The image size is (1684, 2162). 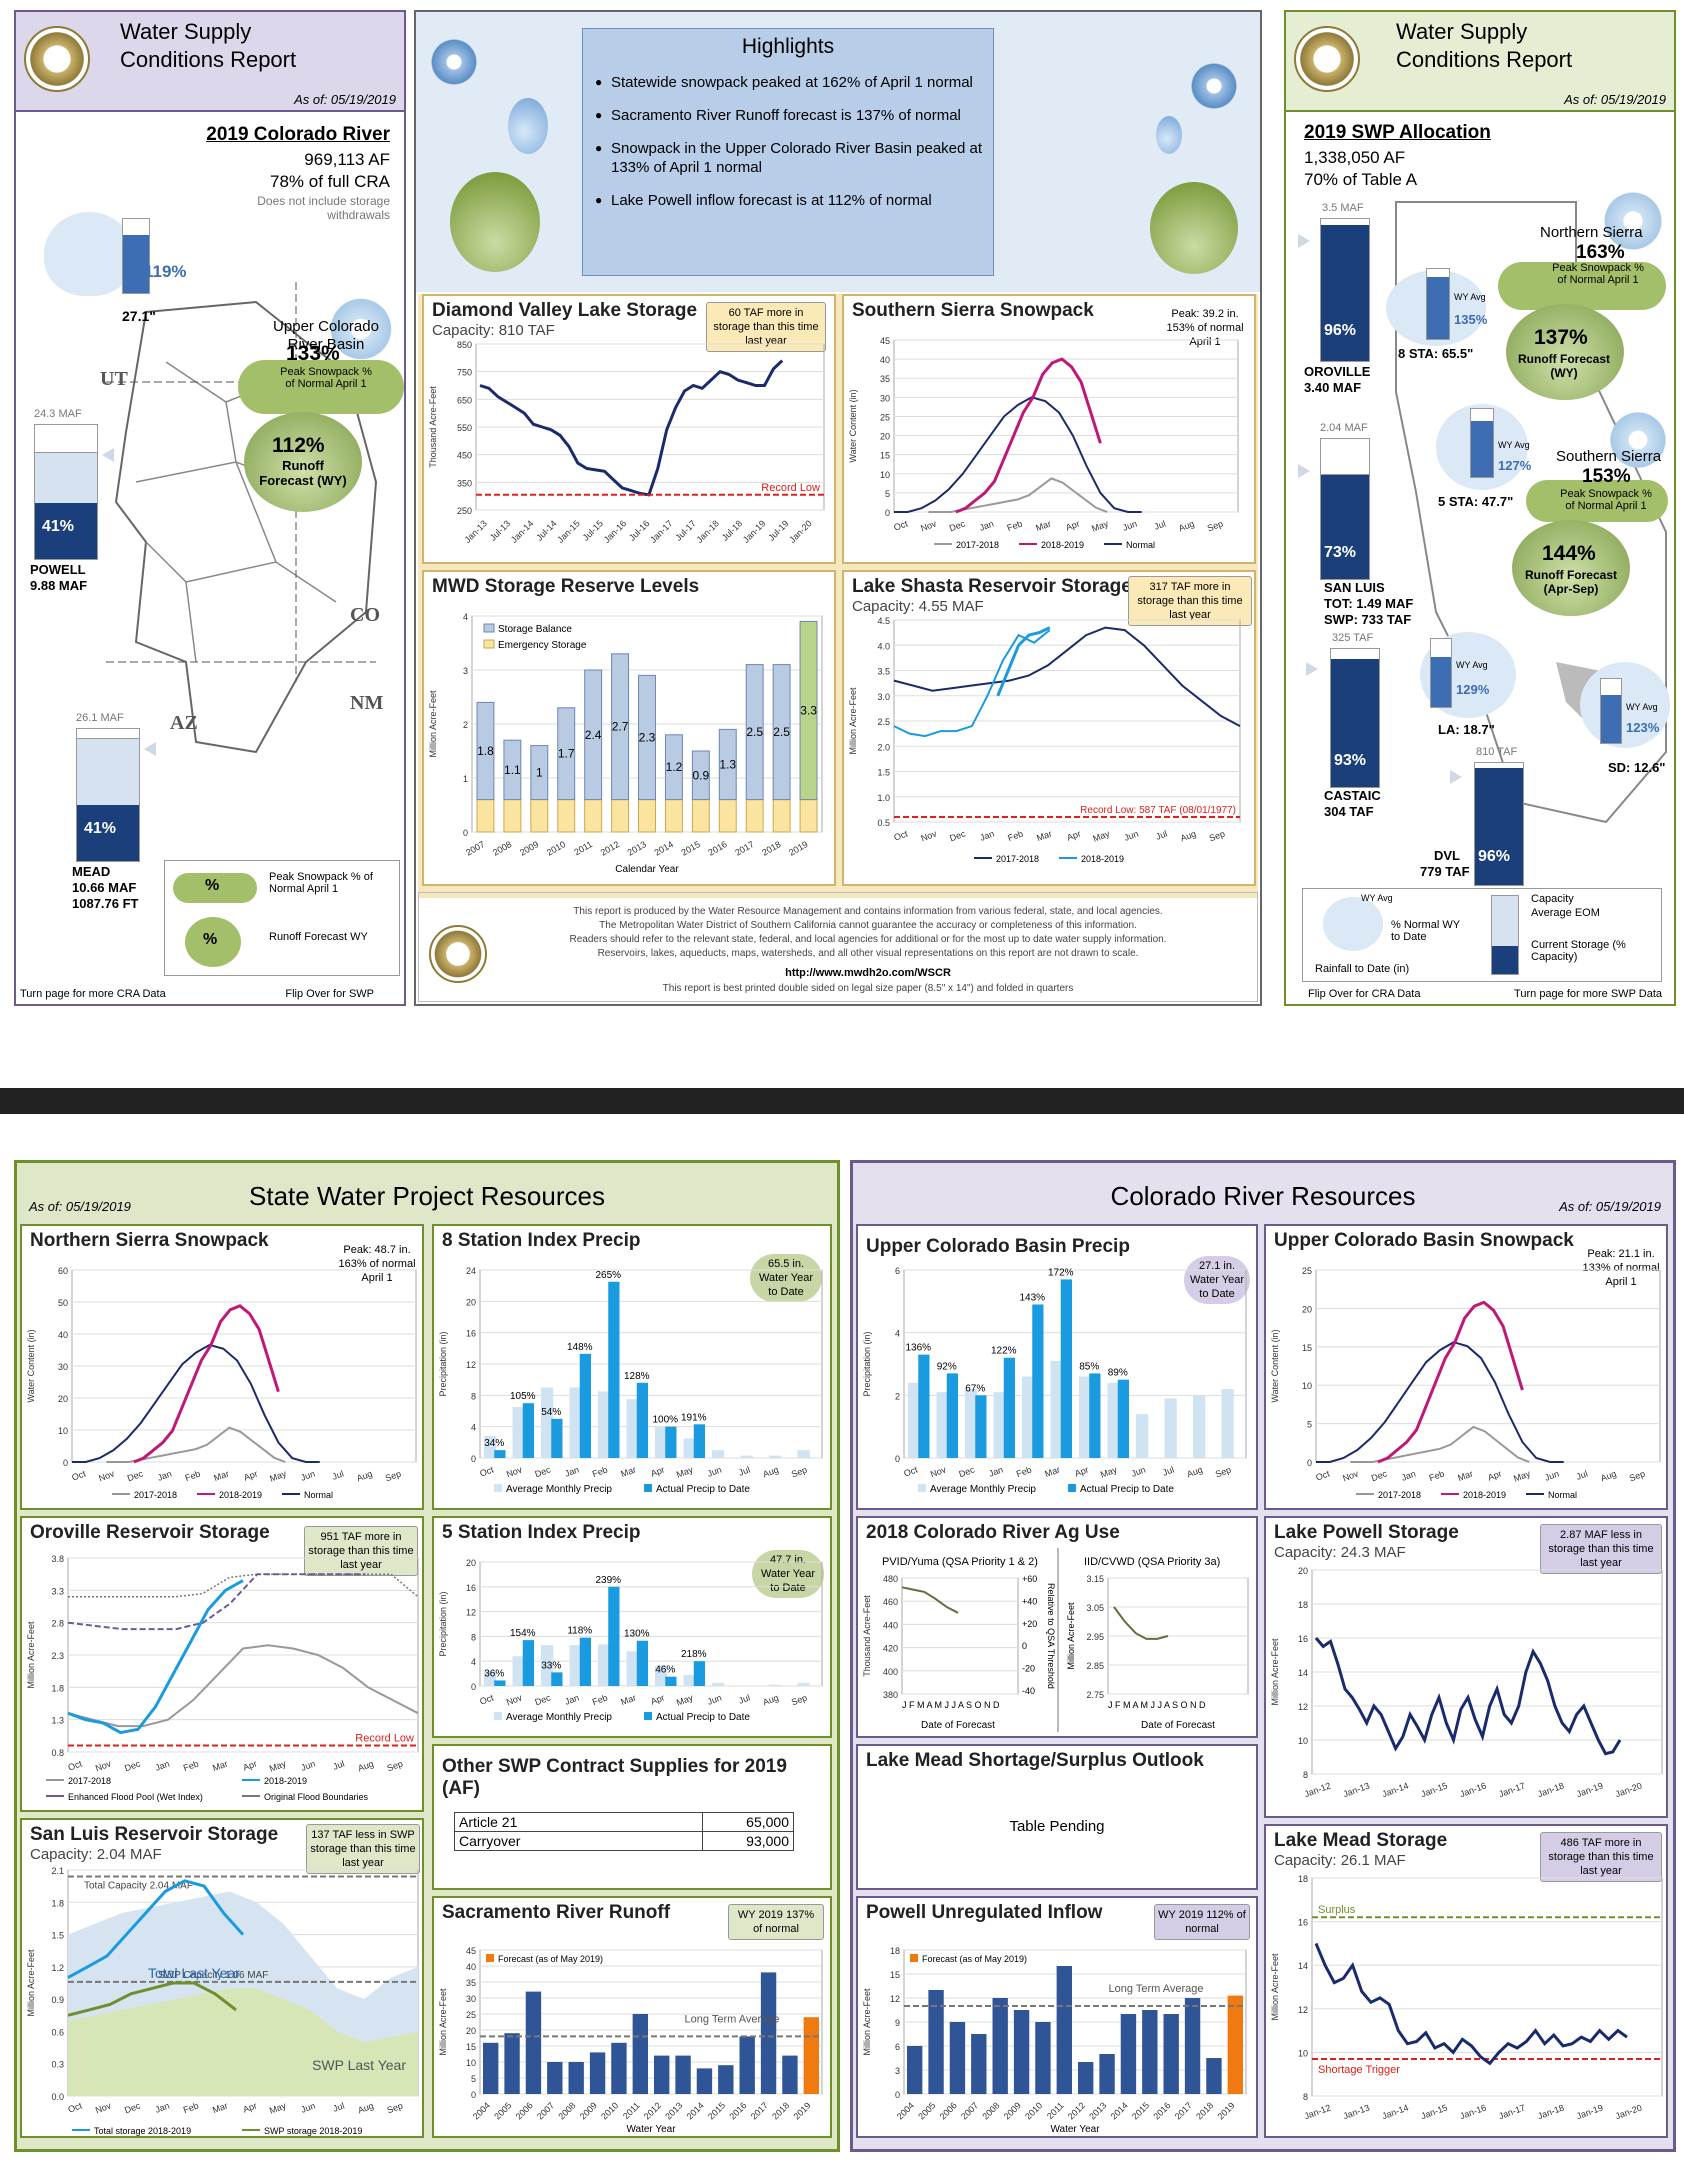 I want to click on y-tick-label: 12, so click(x=471, y=1613).